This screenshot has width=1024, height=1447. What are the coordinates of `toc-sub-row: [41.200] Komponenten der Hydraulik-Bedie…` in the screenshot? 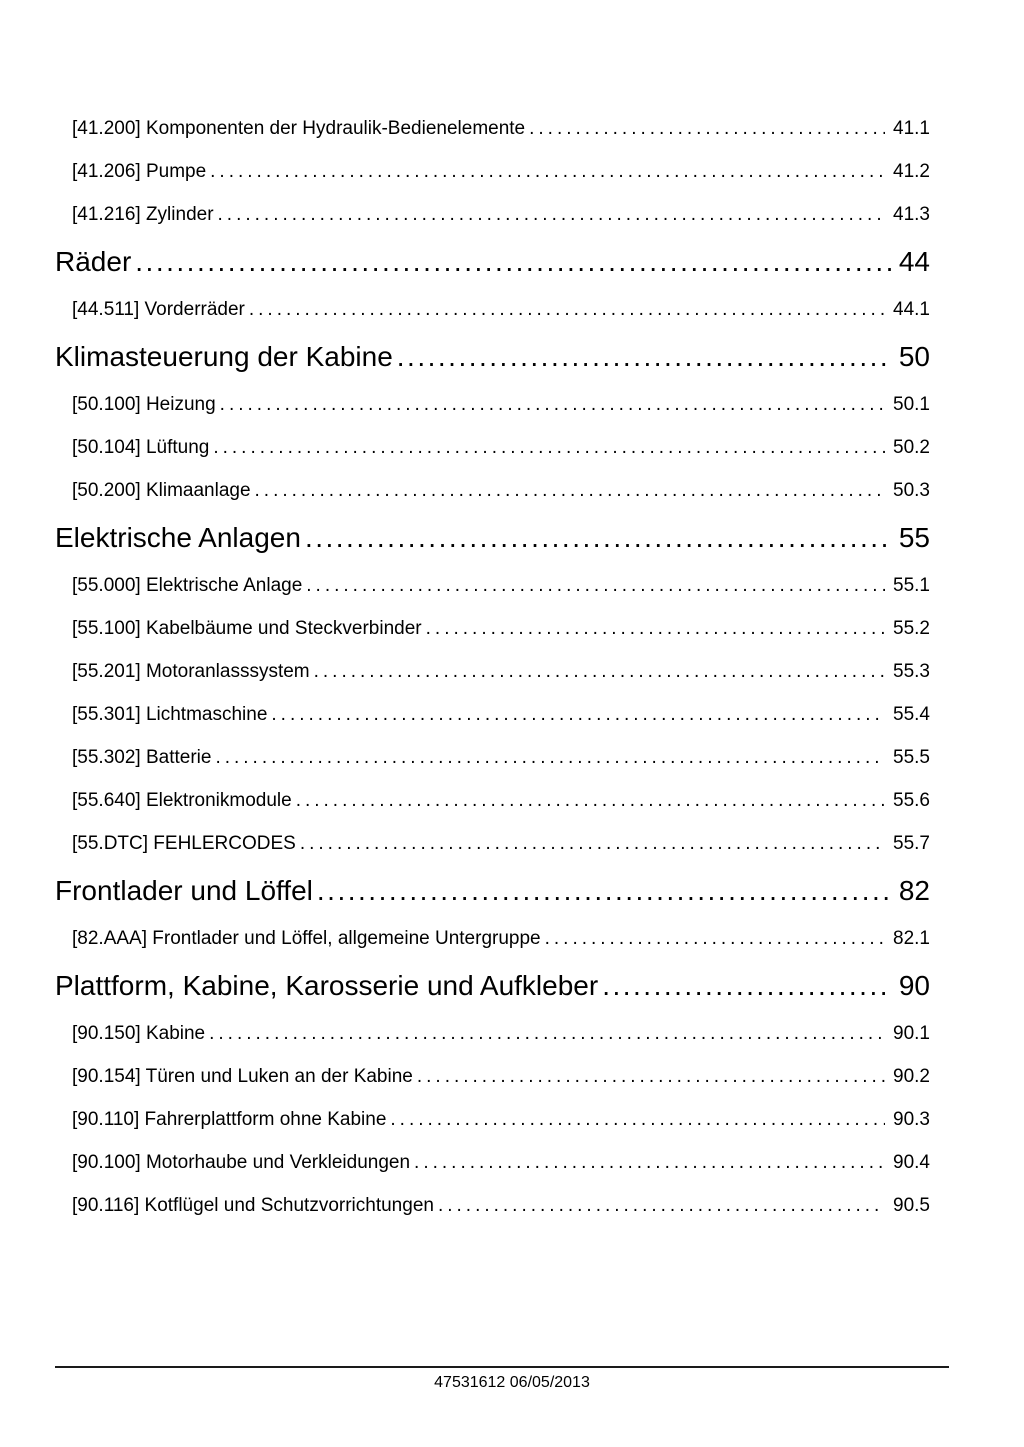 It's located at (492, 128).